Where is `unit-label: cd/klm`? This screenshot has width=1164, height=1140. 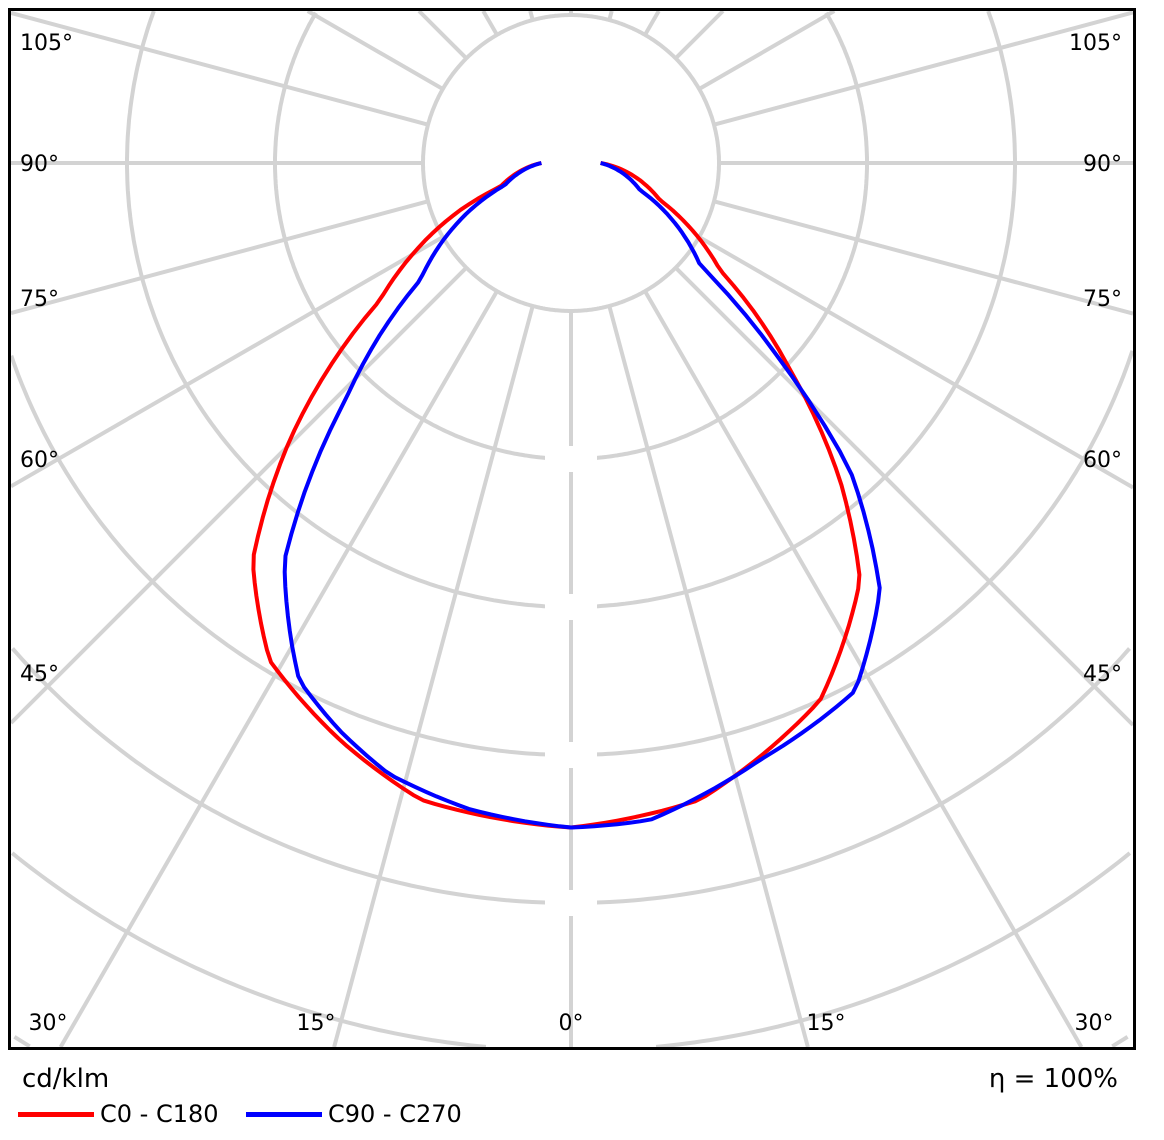
unit-label: cd/klm is located at coordinates (66, 1079).